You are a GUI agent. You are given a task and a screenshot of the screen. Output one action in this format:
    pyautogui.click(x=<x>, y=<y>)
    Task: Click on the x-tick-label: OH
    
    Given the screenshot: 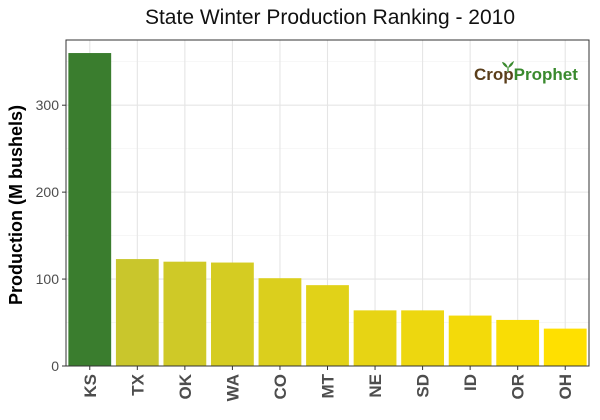 What is the action you would take?
    pyautogui.click(x=565, y=387)
    